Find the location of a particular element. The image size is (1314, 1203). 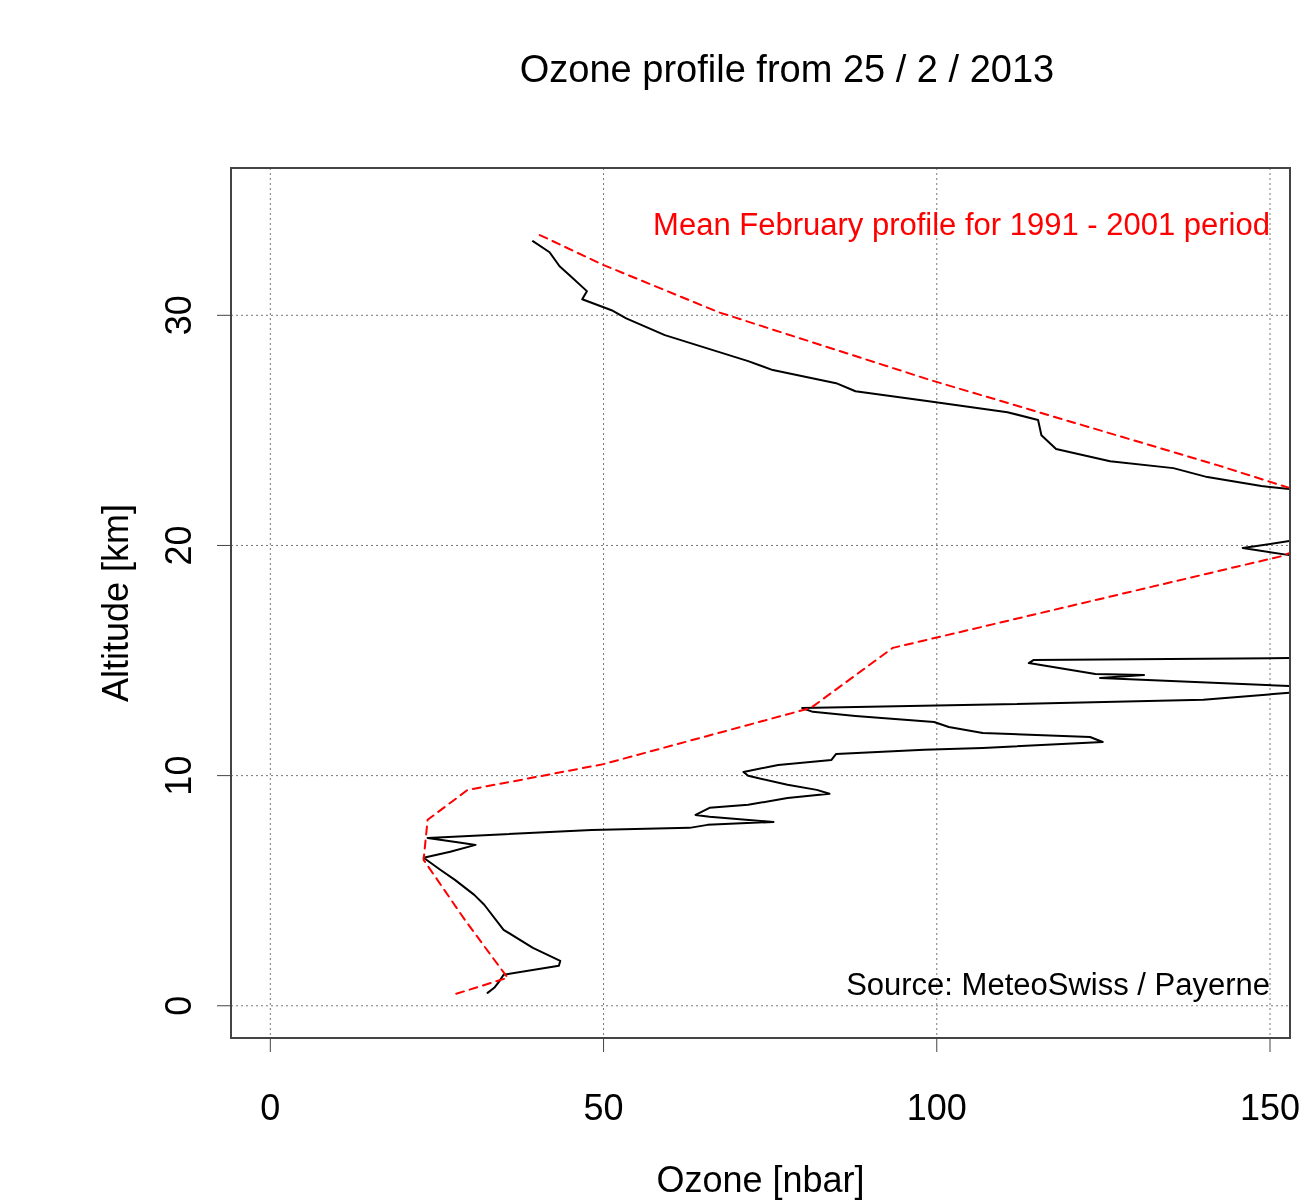

x-tick-label: 100 is located at coordinates (936, 1107).